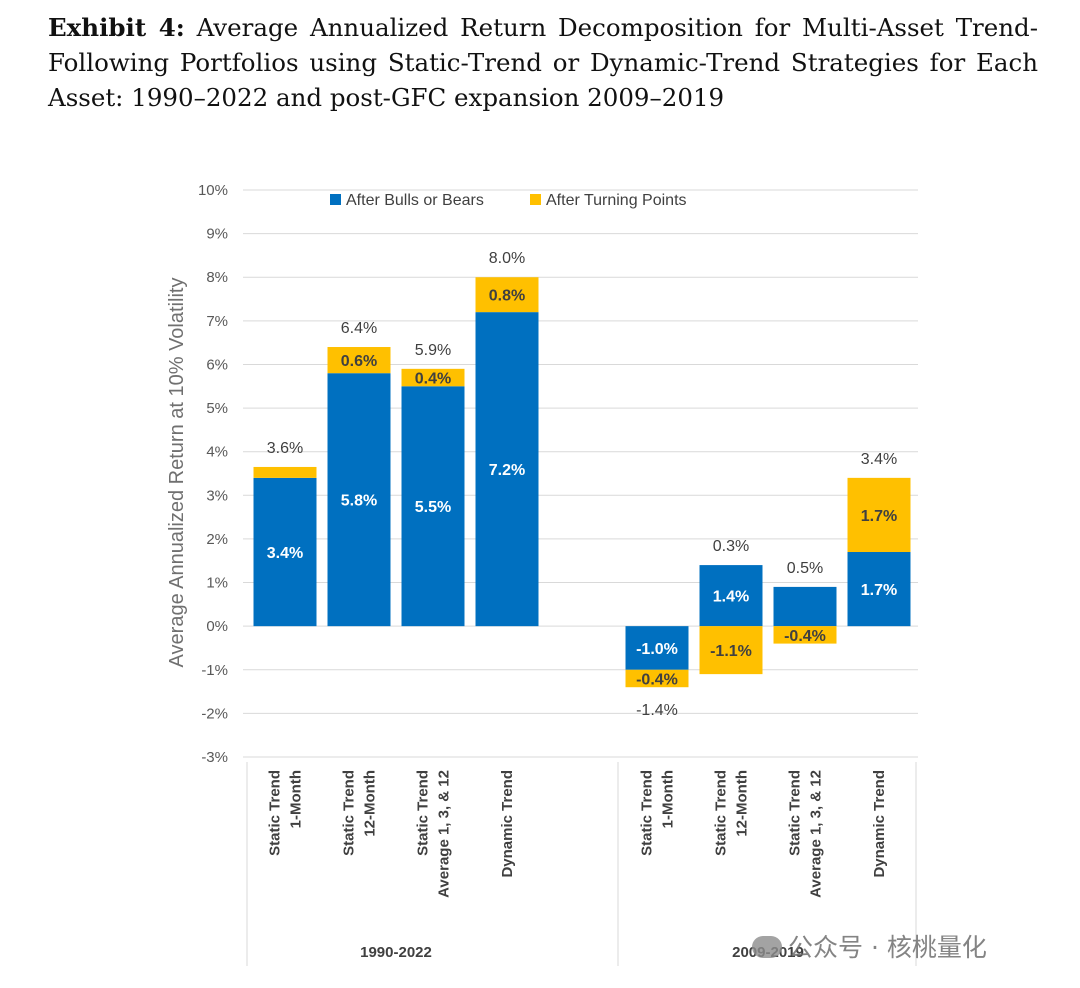  Describe the element at coordinates (213, 190) in the screenshot. I see `y-tick-label: 10%` at that location.